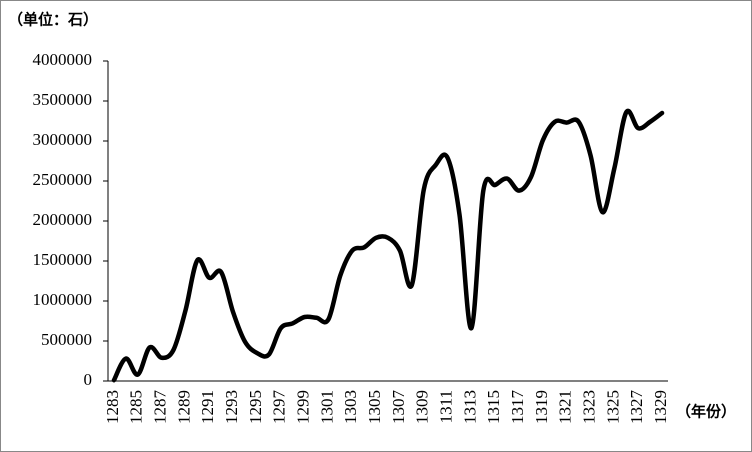 This screenshot has height=452, width=752. What do you see at coordinates (63, 179) in the screenshot?
I see `y-tick-label: 2500000` at bounding box center [63, 179].